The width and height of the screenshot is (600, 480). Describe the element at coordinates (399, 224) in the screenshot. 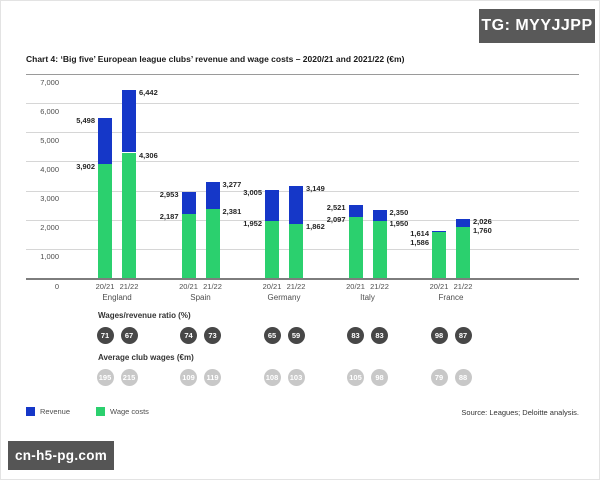

I see `value-label-wage-costs-italy-21/22: 1,950` at that location.